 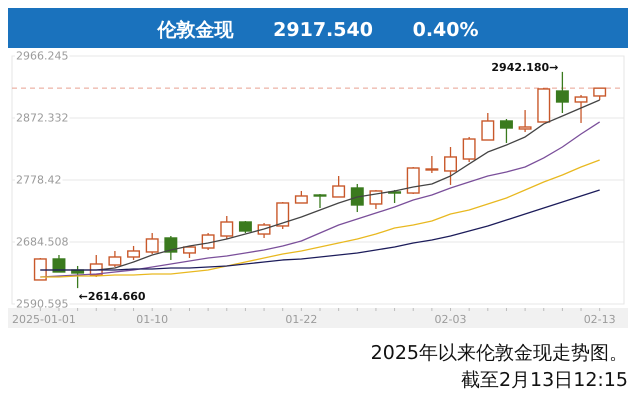 I want to click on x-tick-label: 2025-01-01, so click(x=44, y=319).